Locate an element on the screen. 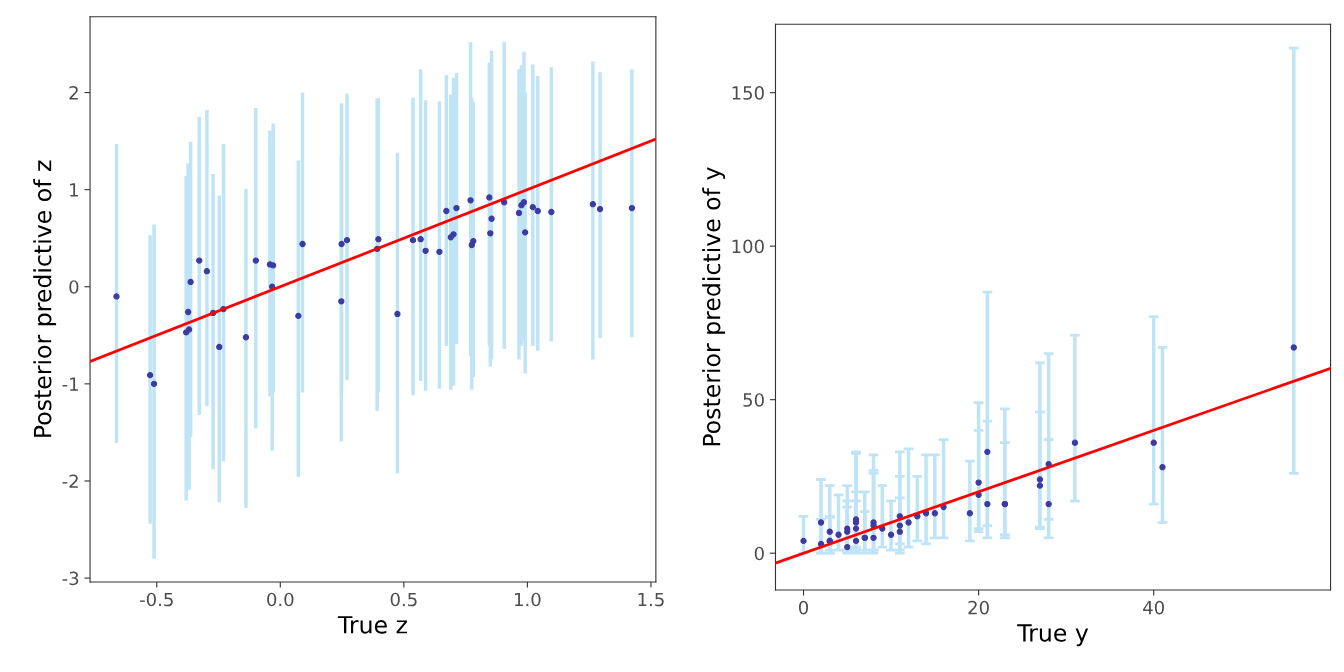  x-axis-title: True z is located at coordinates (372, 625).